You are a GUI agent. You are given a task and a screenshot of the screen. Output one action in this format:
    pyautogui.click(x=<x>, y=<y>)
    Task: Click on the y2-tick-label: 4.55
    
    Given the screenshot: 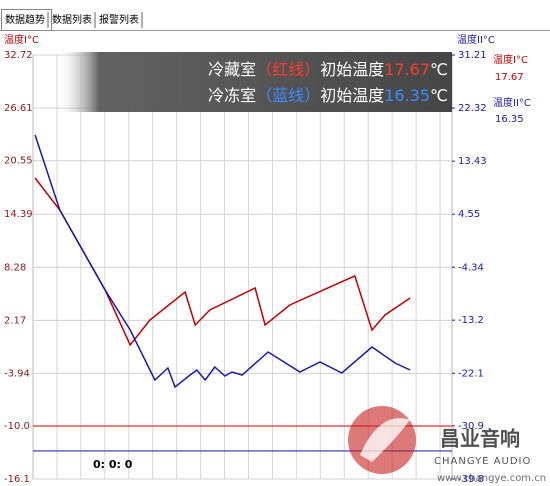 What is the action you would take?
    pyautogui.click(x=469, y=214)
    